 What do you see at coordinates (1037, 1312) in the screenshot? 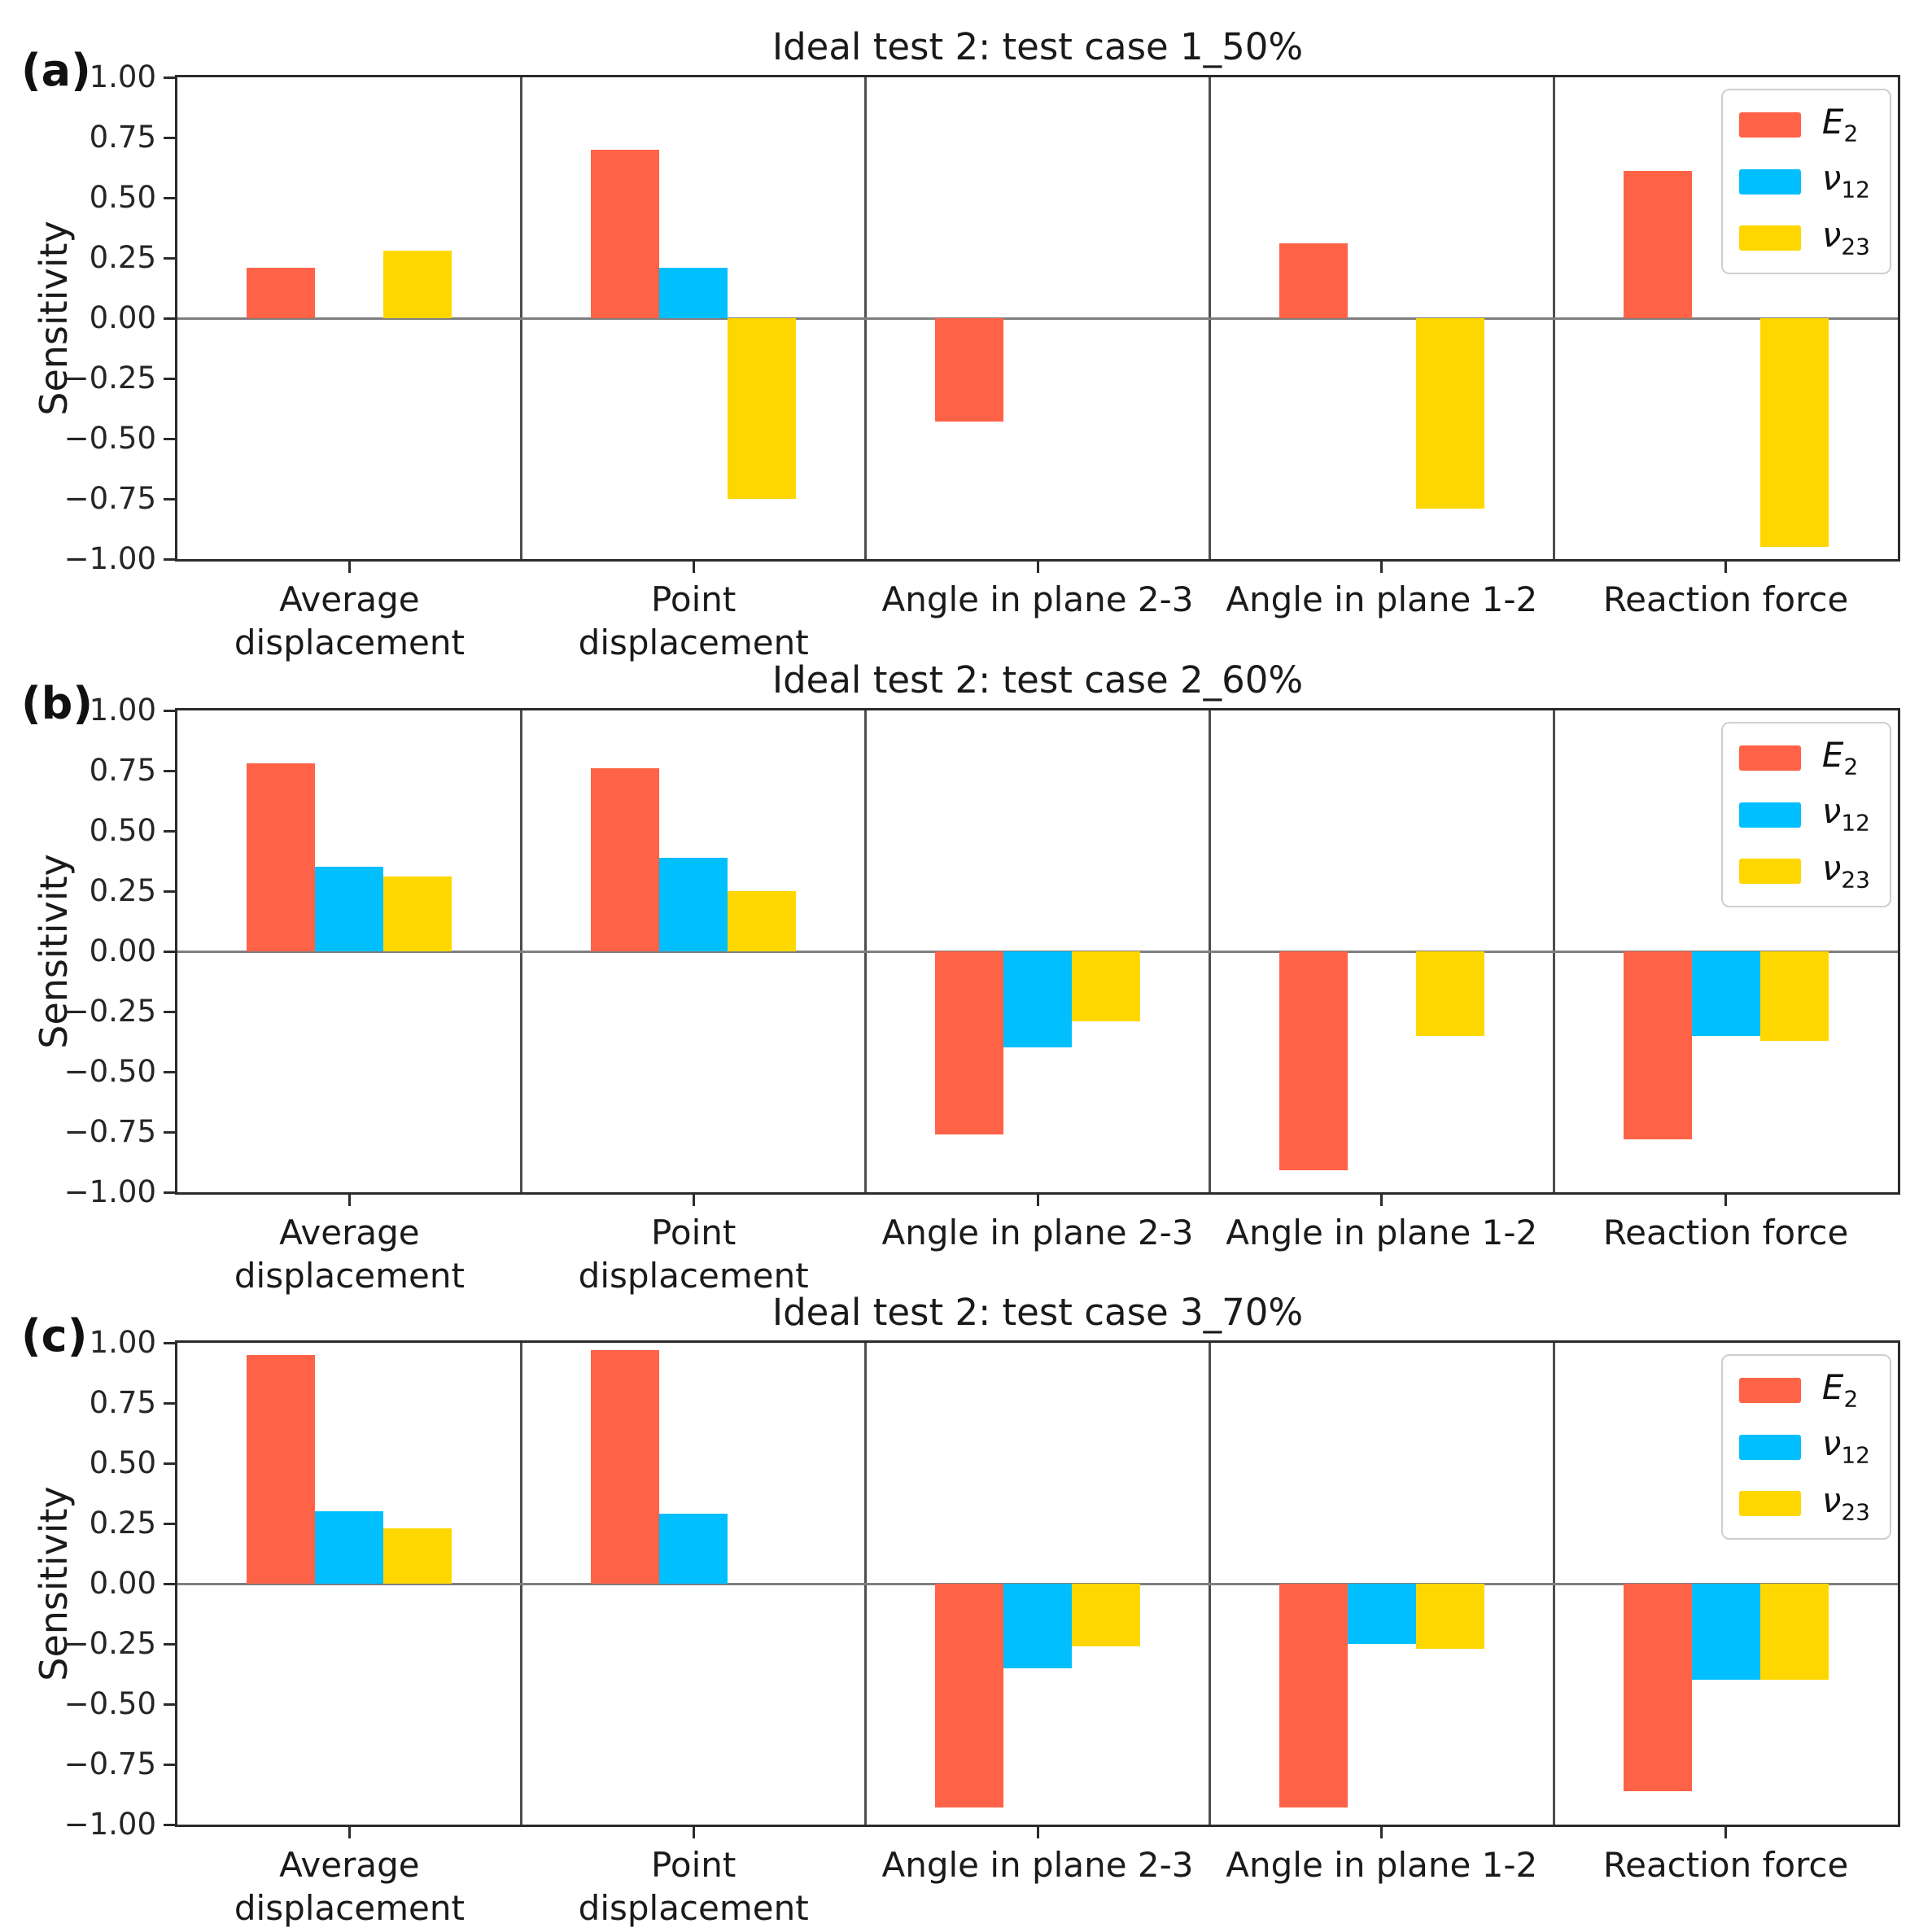
I see `panel-title-c: Ideal test 2: test case 3_70%` at bounding box center [1037, 1312].